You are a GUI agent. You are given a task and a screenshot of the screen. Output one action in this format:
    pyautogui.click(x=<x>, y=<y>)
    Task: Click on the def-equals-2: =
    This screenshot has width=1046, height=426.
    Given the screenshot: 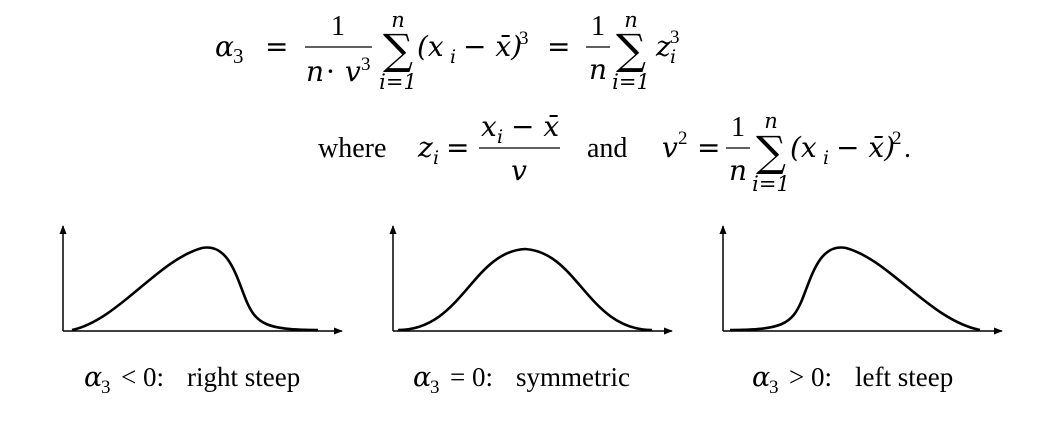 What is the action you would take?
    pyautogui.click(x=708, y=147)
    